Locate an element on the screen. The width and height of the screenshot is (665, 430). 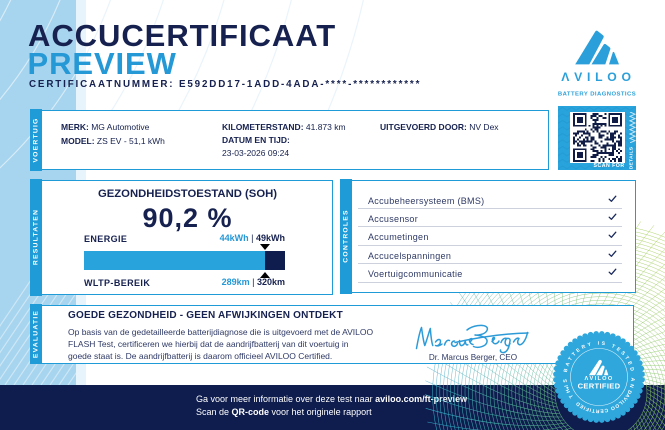
svg-text: DETAILS is located at coordinates (632, 157).